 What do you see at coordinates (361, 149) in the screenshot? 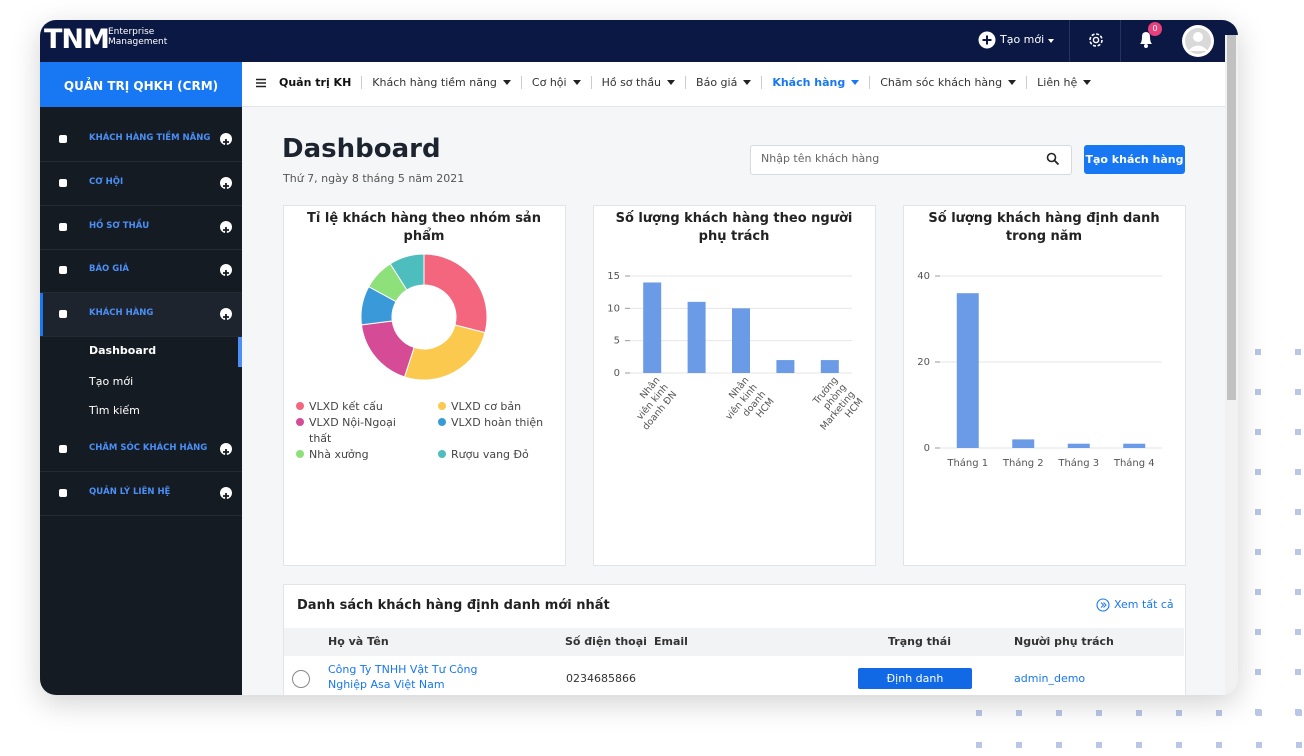
I see `page-title: Dashboard` at bounding box center [361, 149].